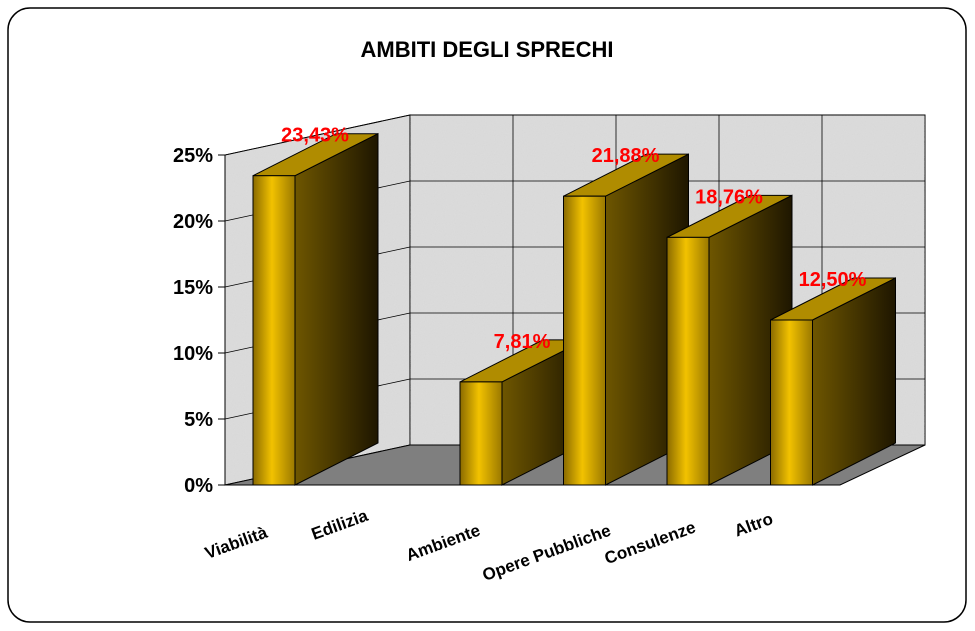  Describe the element at coordinates (336, 309) in the screenshot. I see `bar-side` at that location.